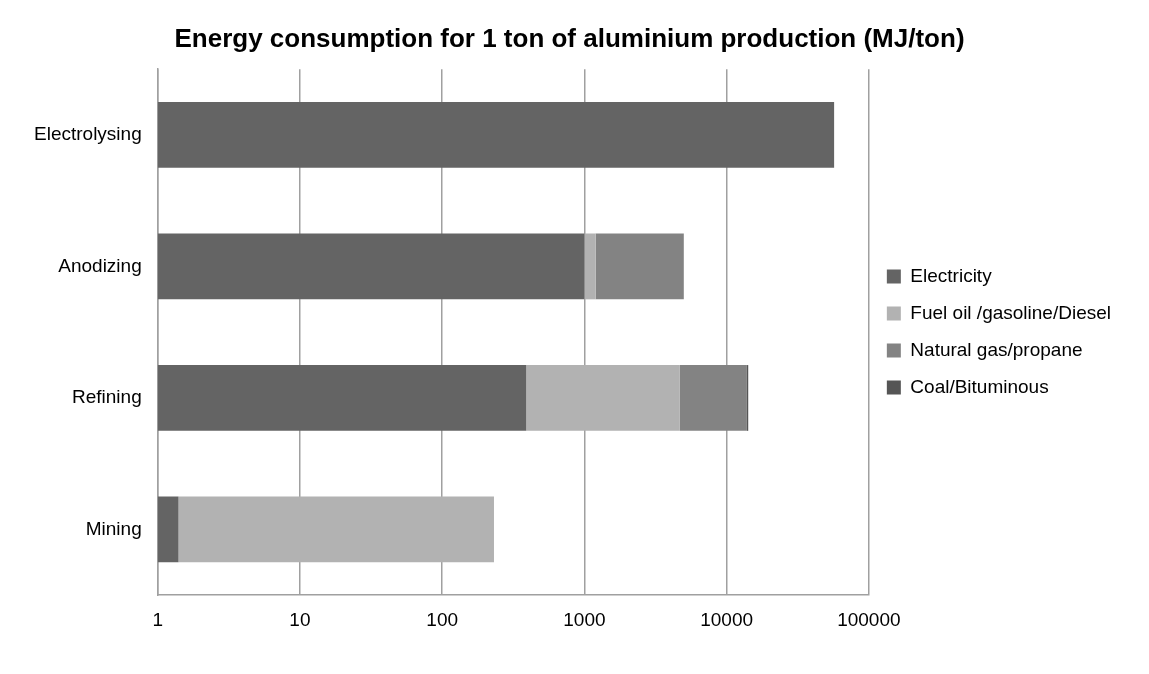 The height and width of the screenshot is (674, 1149). Describe the element at coordinates (1011, 312) in the screenshot. I see `legend-label: Fuel oil /gasoline/Diesel` at that location.